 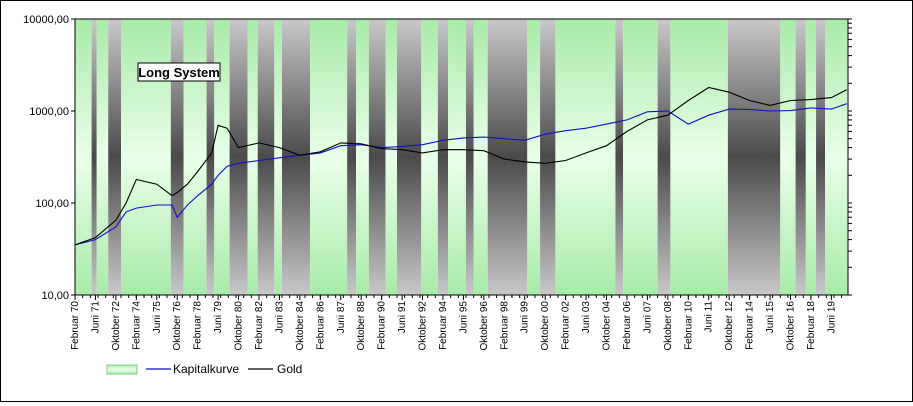 I want to click on legend: Kapitalkurve Gold, so click(x=204, y=369).